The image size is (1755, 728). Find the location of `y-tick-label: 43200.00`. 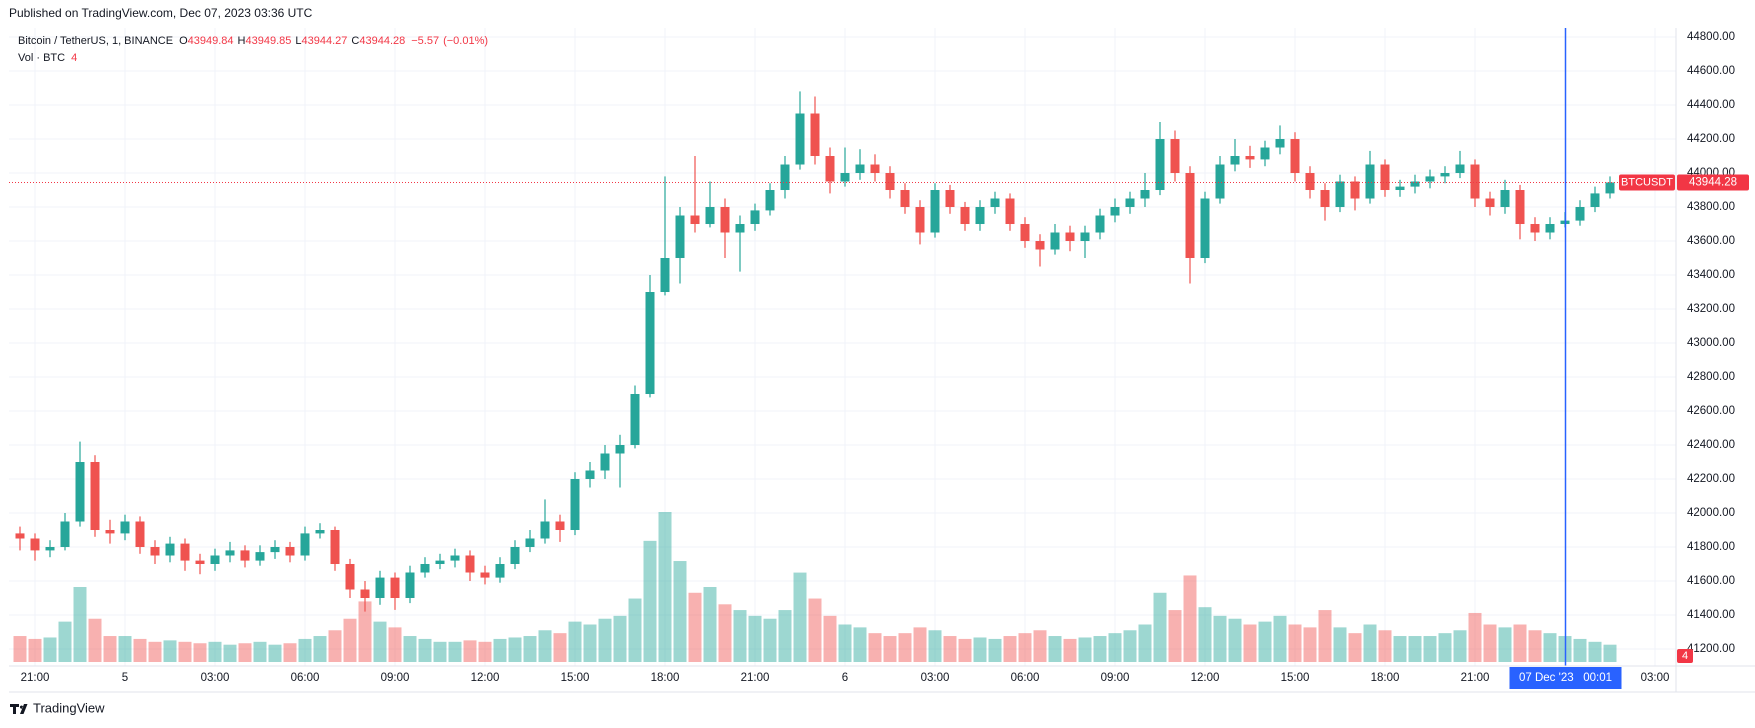

y-tick-label: 43200.00 is located at coordinates (1711, 309).